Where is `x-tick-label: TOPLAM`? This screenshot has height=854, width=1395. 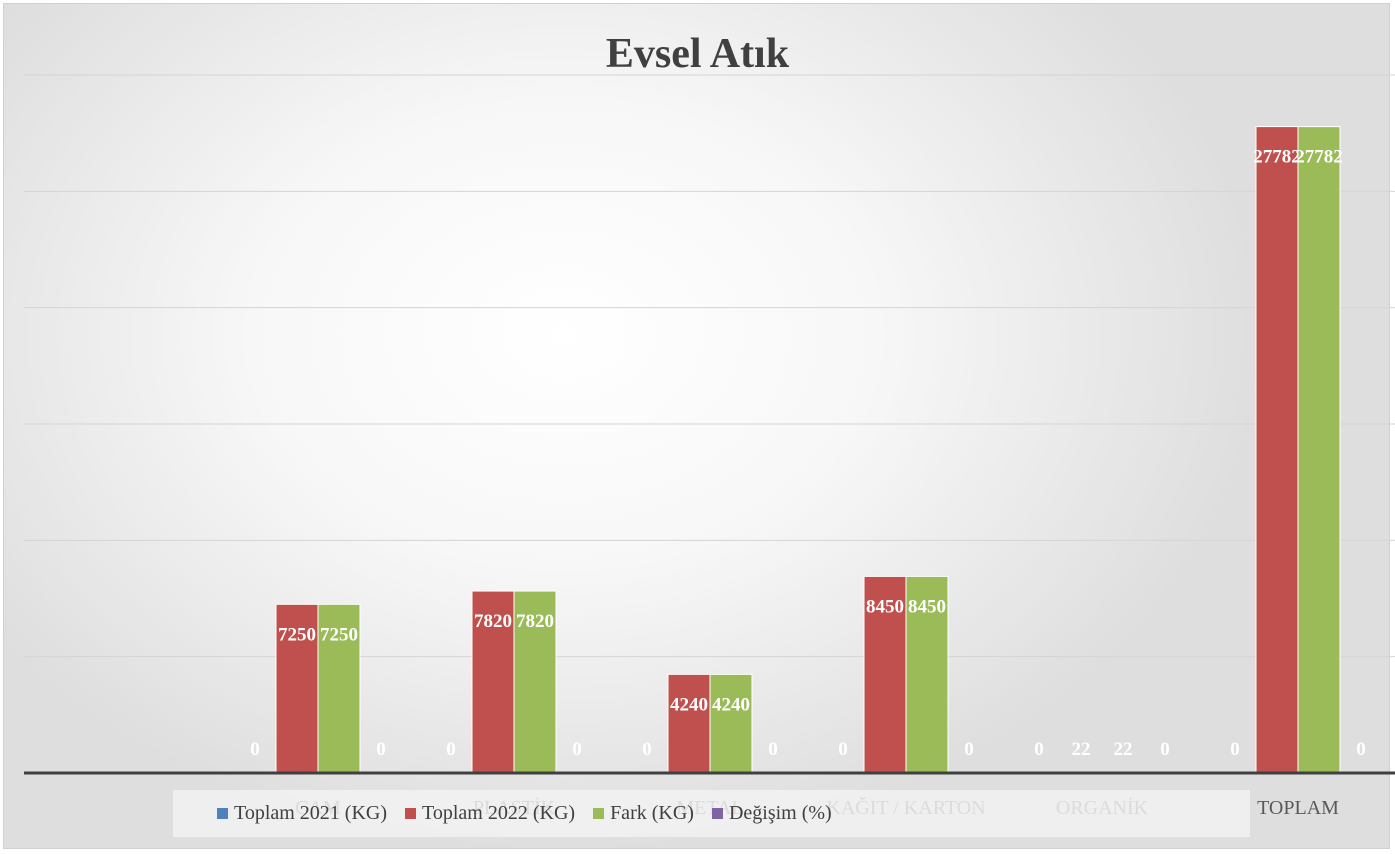
x-tick-label: TOPLAM is located at coordinates (1298, 808).